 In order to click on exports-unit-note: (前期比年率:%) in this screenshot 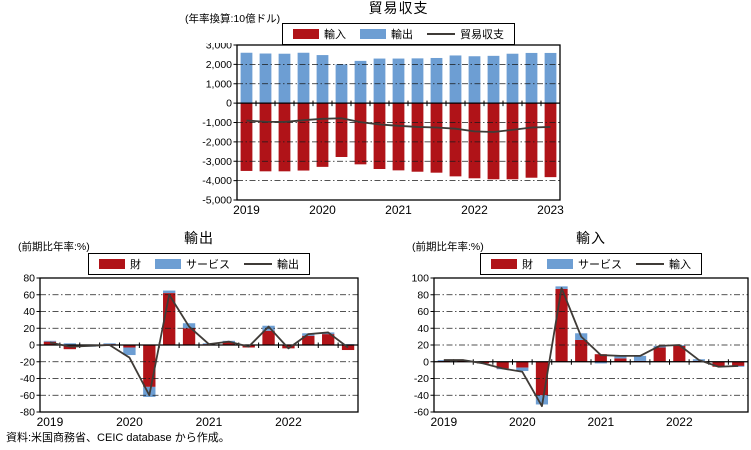, I will do `click(54, 247)`.